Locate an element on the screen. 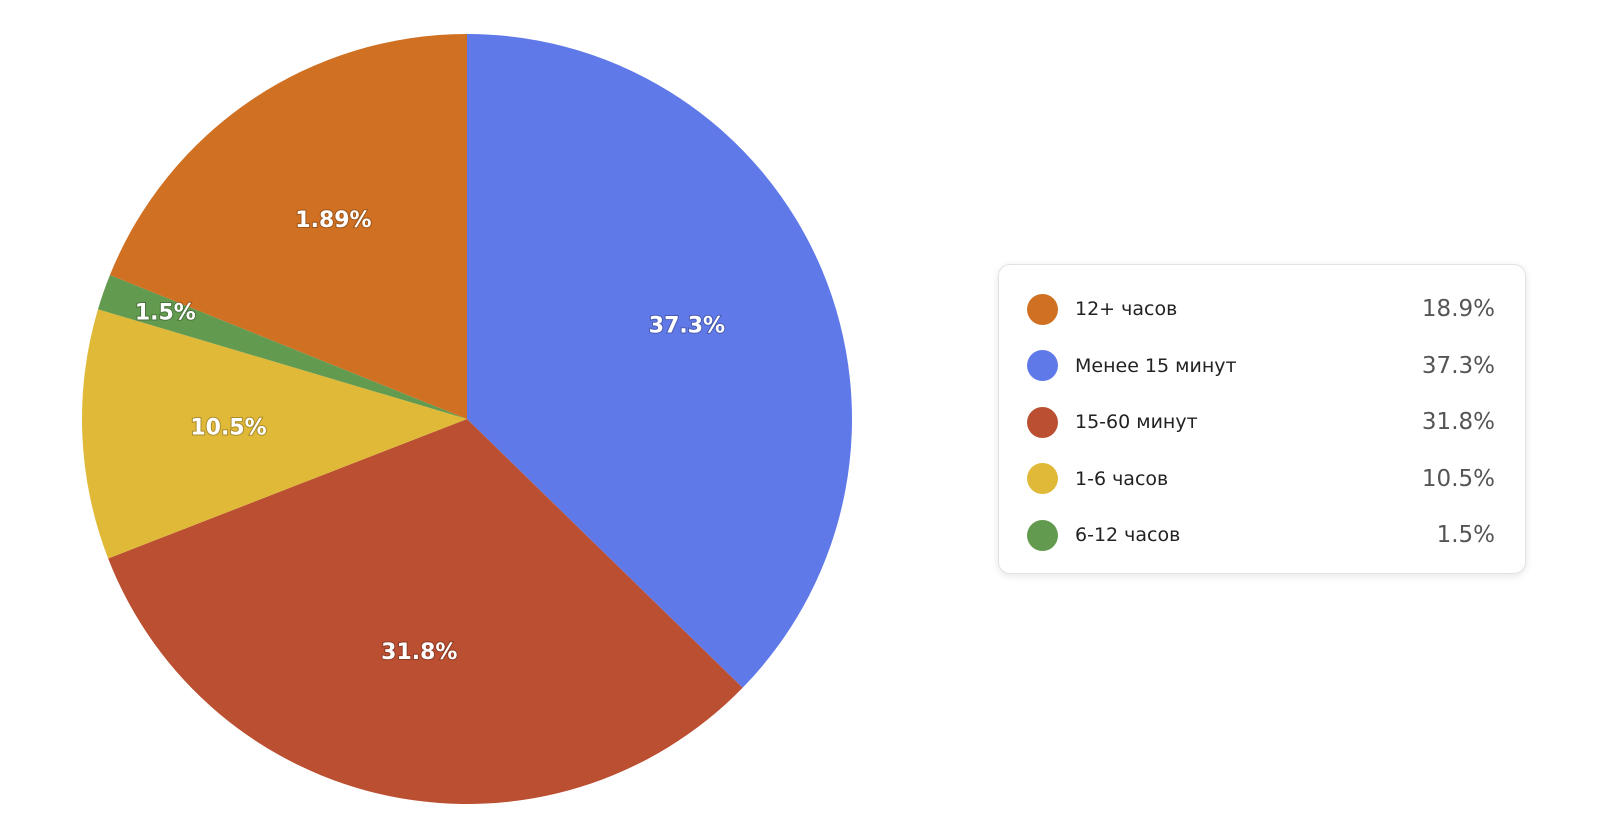 Image resolution: width=1606 pixels, height=832 pixels. legend-label: 12+ часов is located at coordinates (1126, 309).